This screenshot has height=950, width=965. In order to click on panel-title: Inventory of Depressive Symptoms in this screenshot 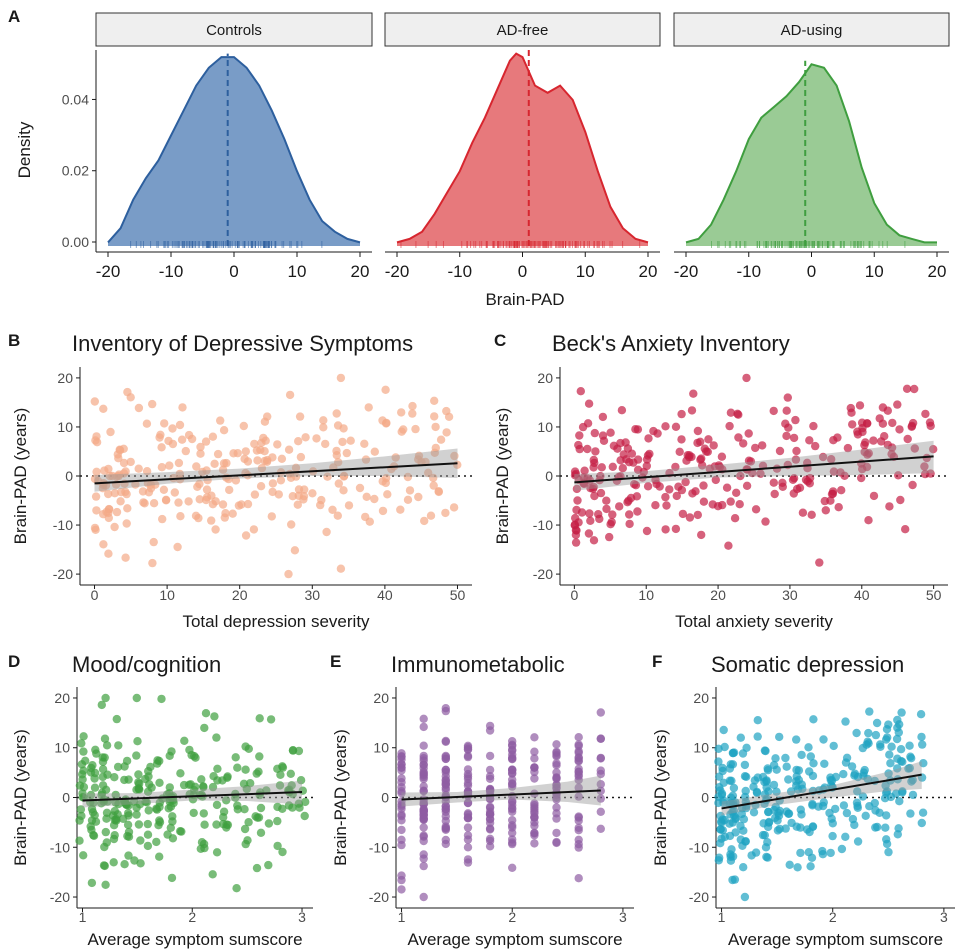, I will do `click(242, 343)`.